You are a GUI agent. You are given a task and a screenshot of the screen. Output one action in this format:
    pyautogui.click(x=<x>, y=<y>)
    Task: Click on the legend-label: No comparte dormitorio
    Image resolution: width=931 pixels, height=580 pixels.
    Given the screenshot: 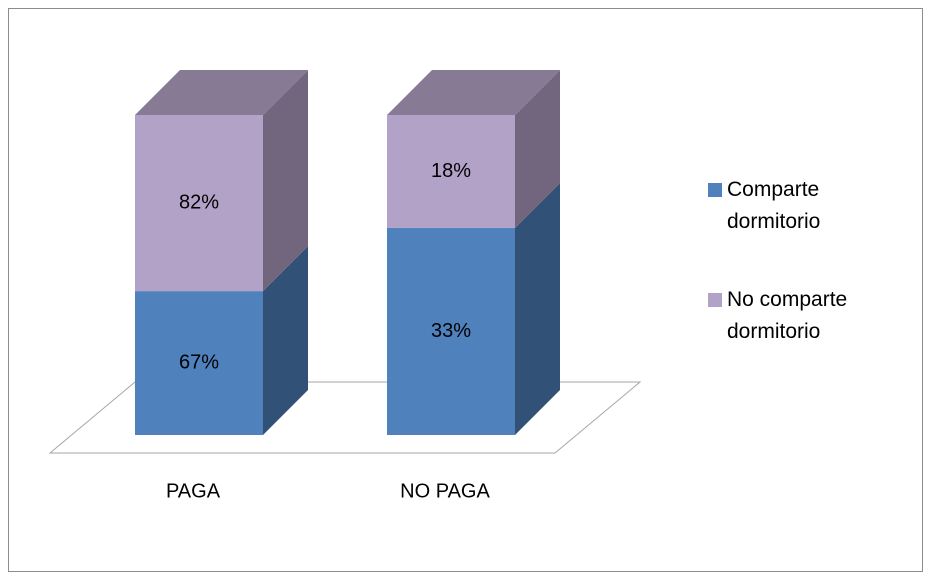 What is the action you would take?
    pyautogui.click(x=787, y=315)
    